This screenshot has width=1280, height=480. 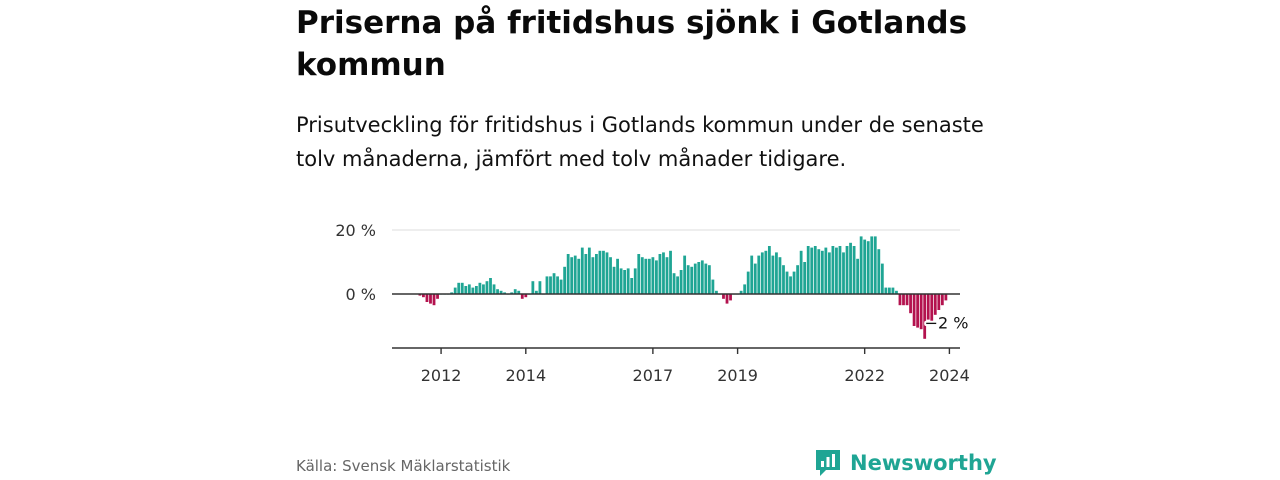 I want to click on axes, so click(x=676, y=323).